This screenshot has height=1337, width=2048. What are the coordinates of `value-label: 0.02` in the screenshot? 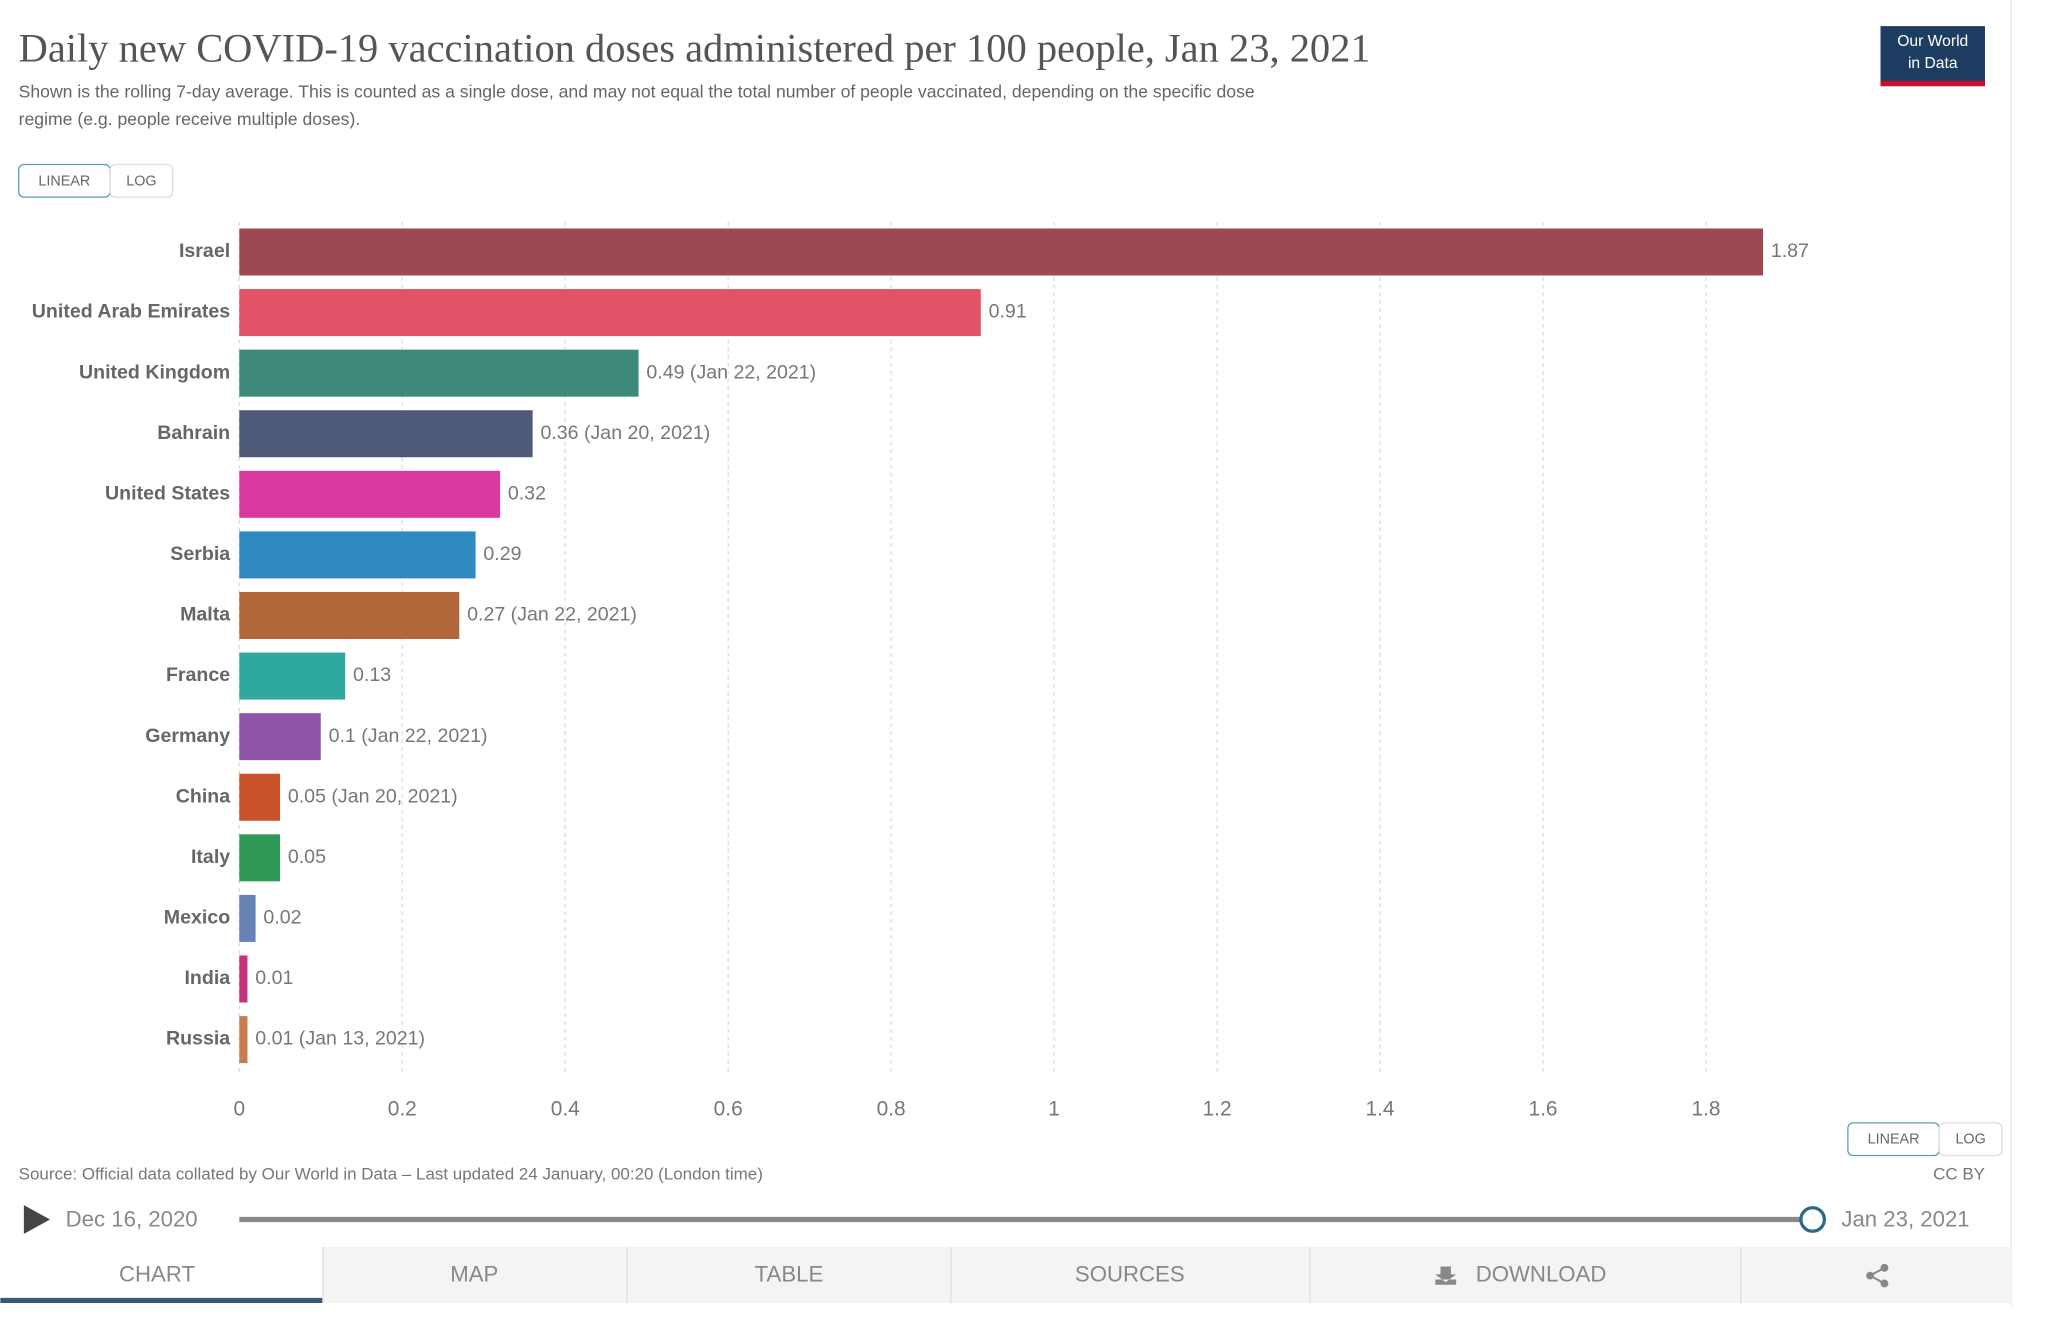 It's located at (282, 918).